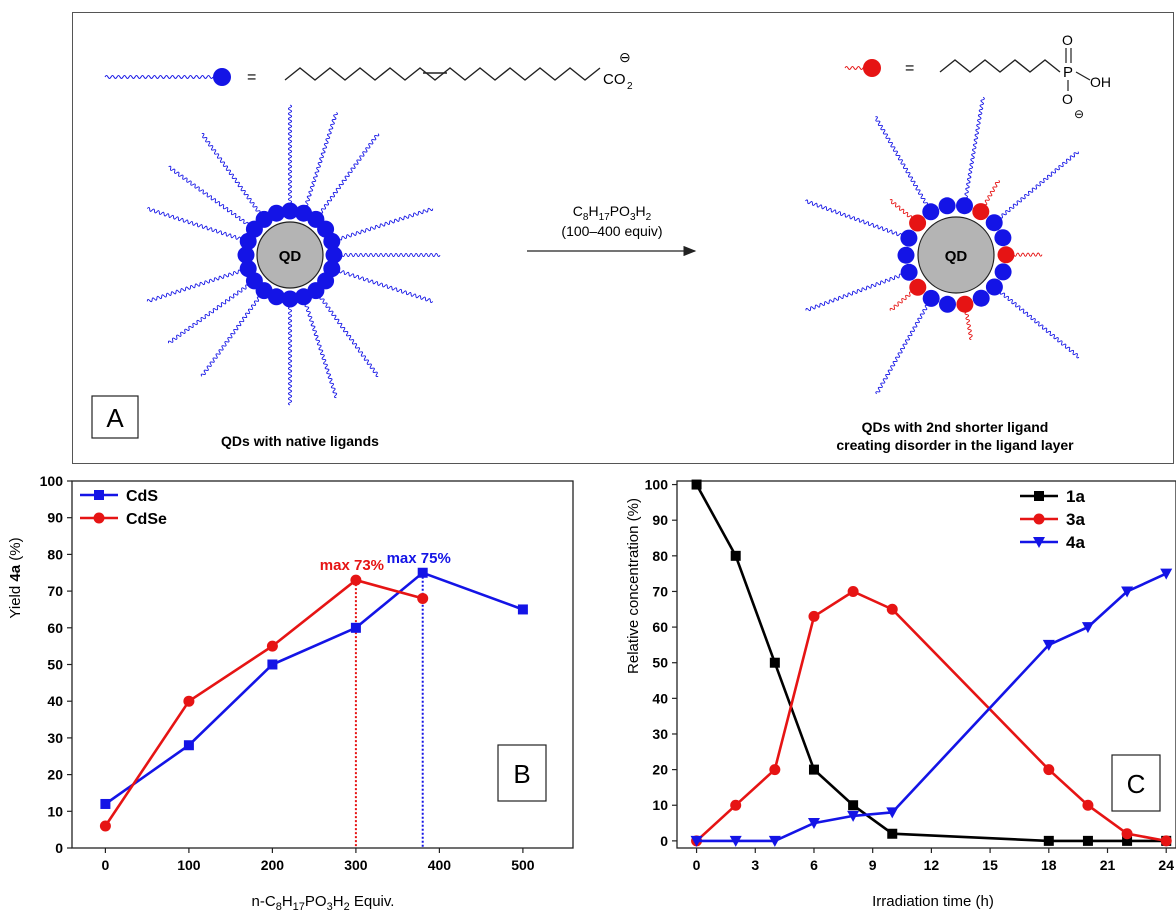 The image size is (1176, 910). I want to click on y-tick-label: 10, so click(660, 805).